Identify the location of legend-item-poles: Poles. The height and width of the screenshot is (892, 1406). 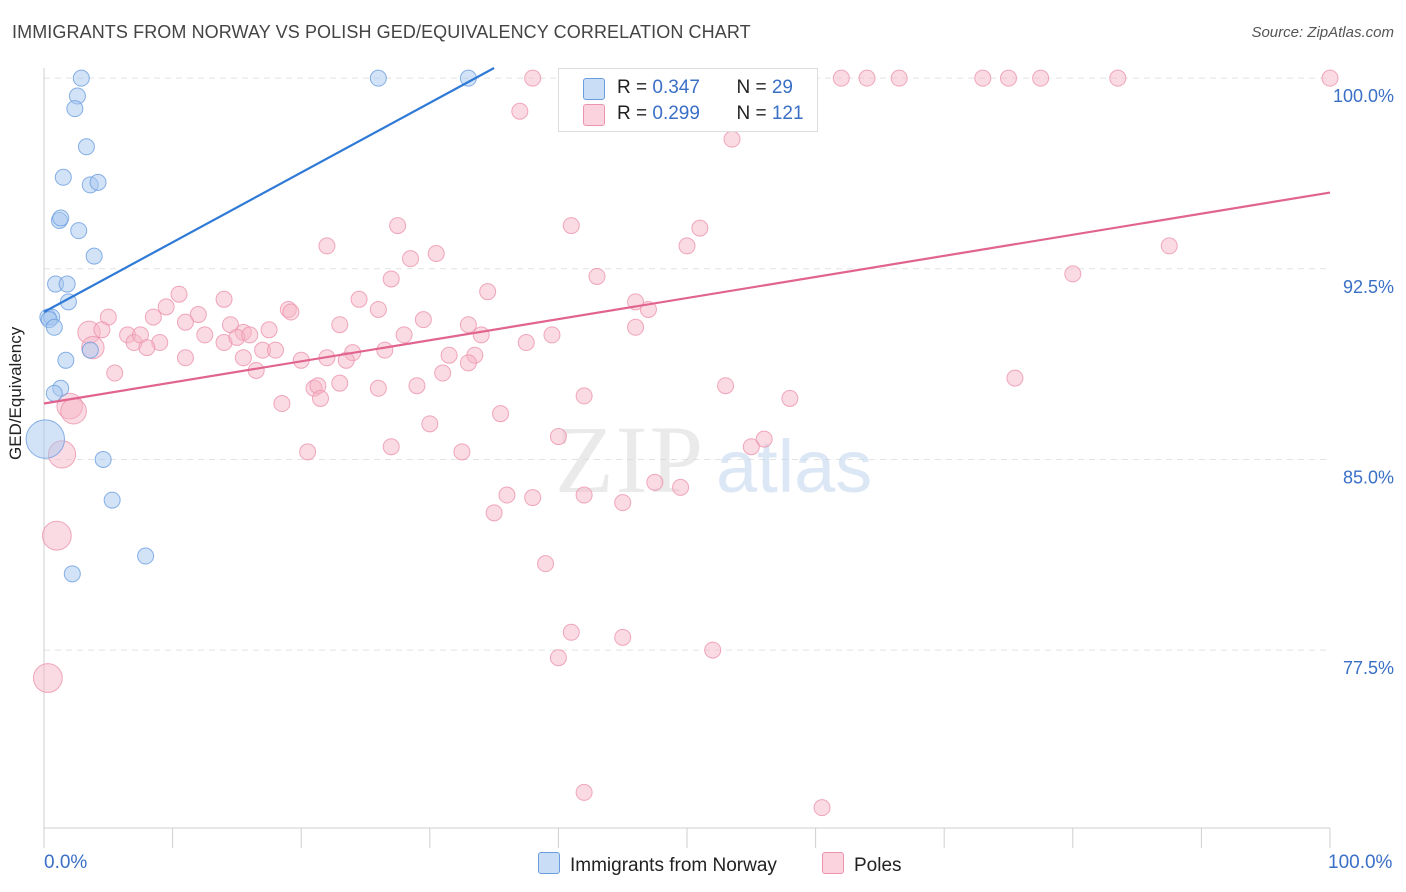
(862, 864).